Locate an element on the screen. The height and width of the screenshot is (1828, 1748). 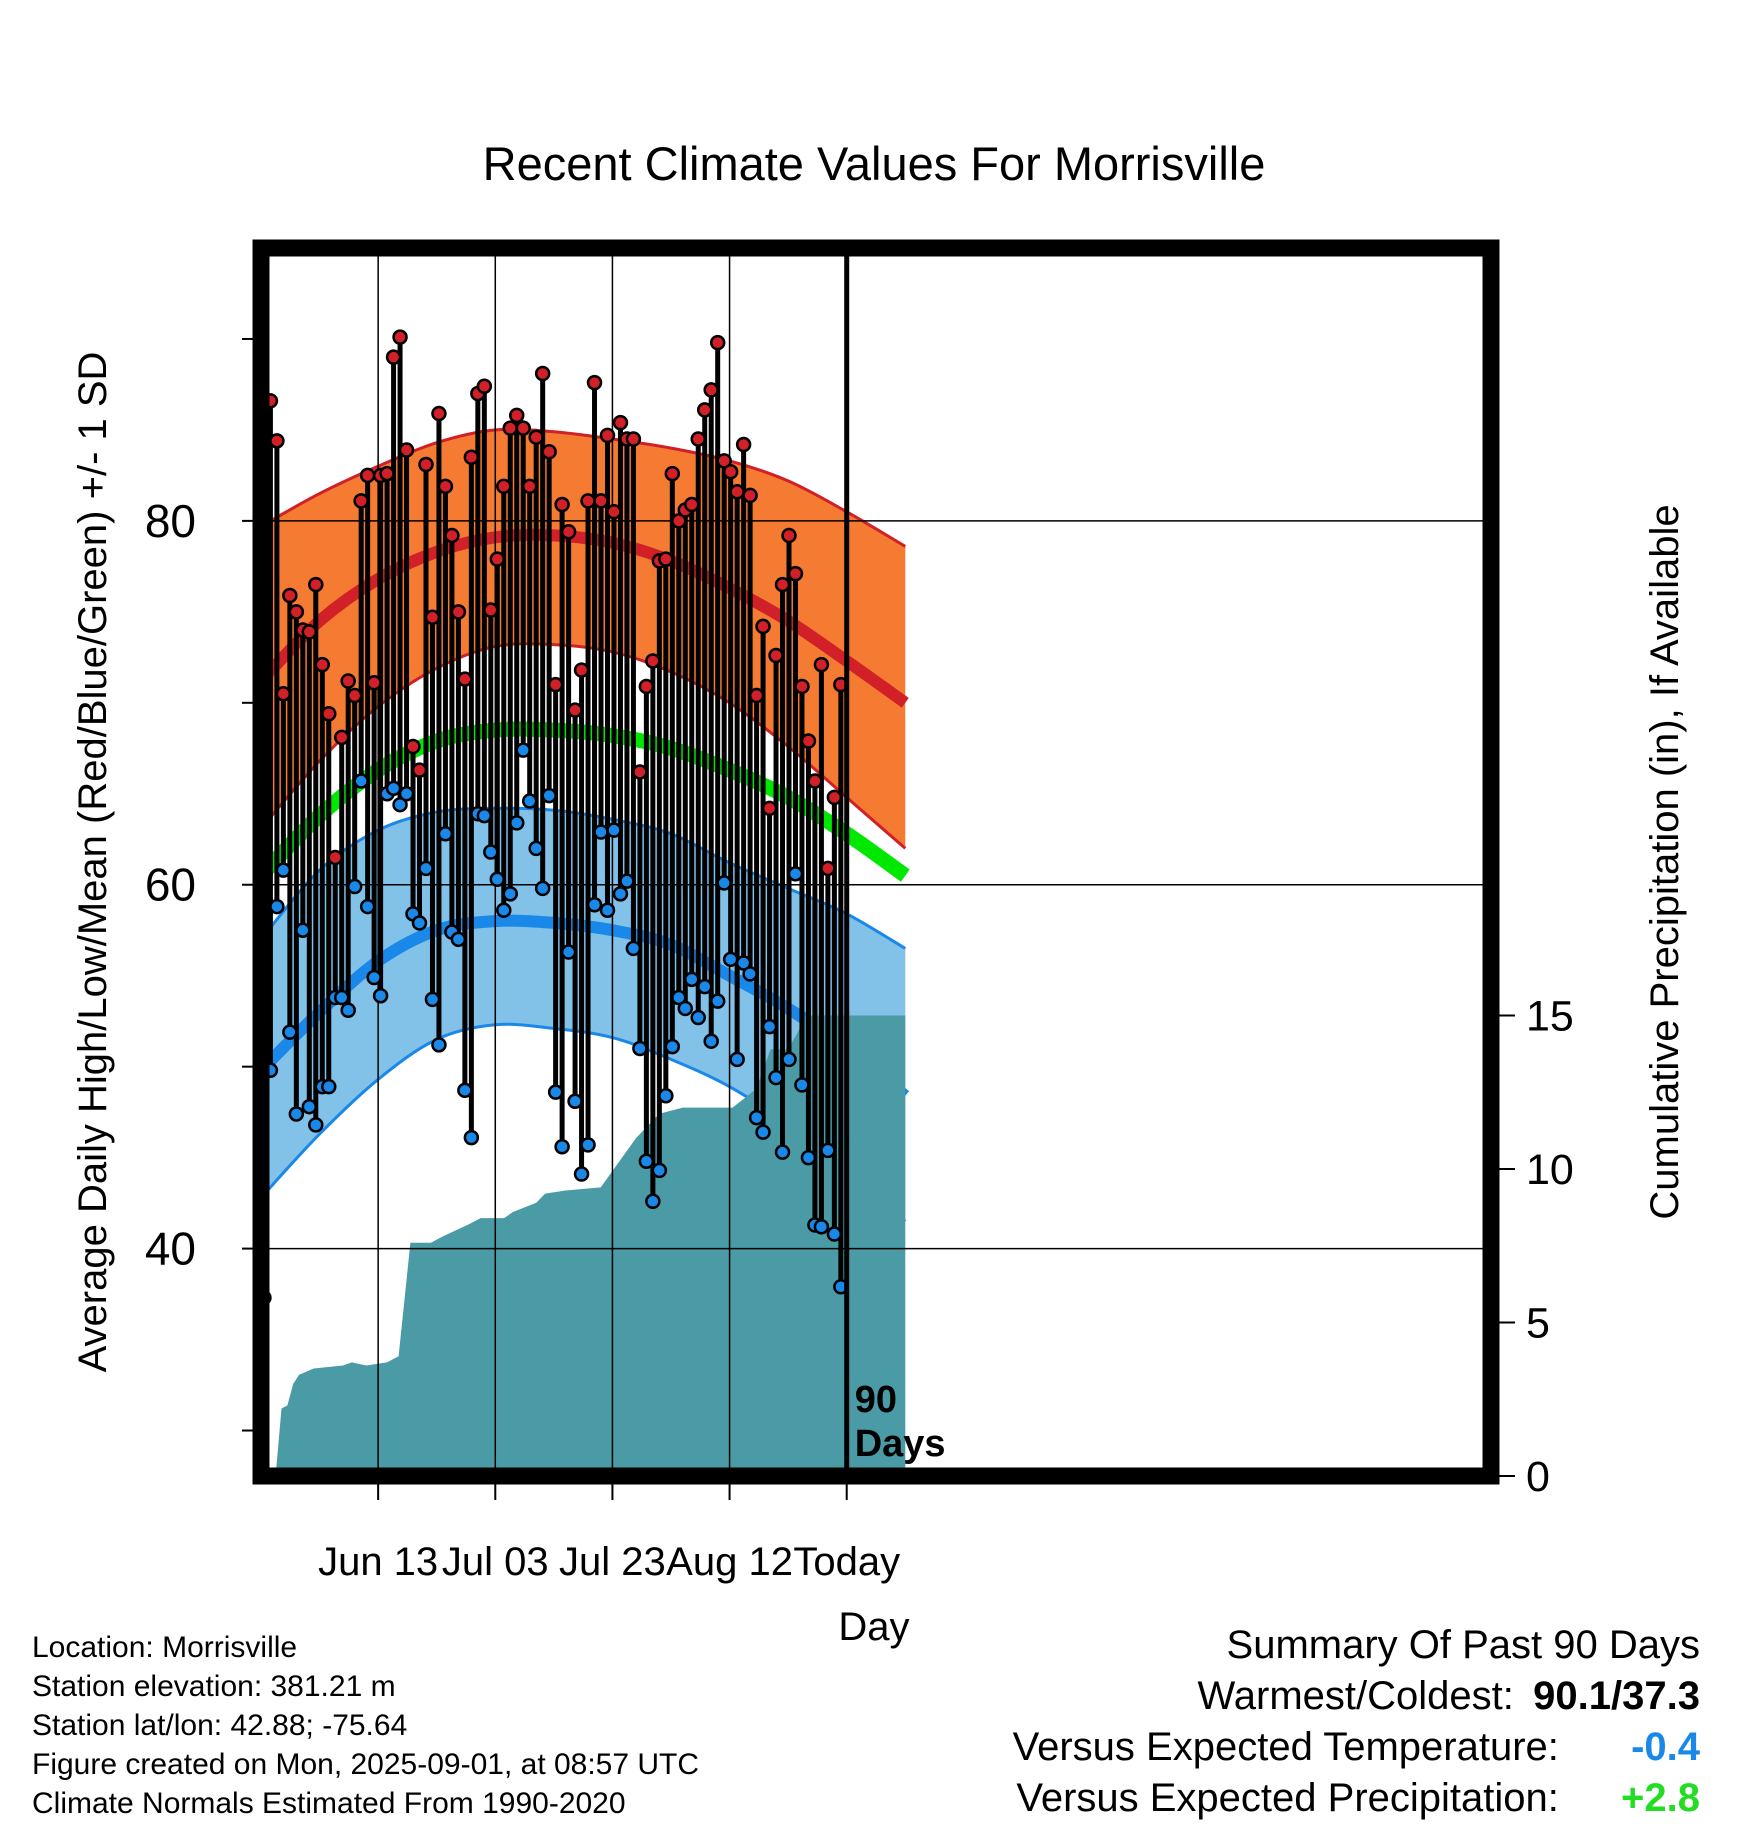
y-tick-label: 80 is located at coordinates (170, 521).